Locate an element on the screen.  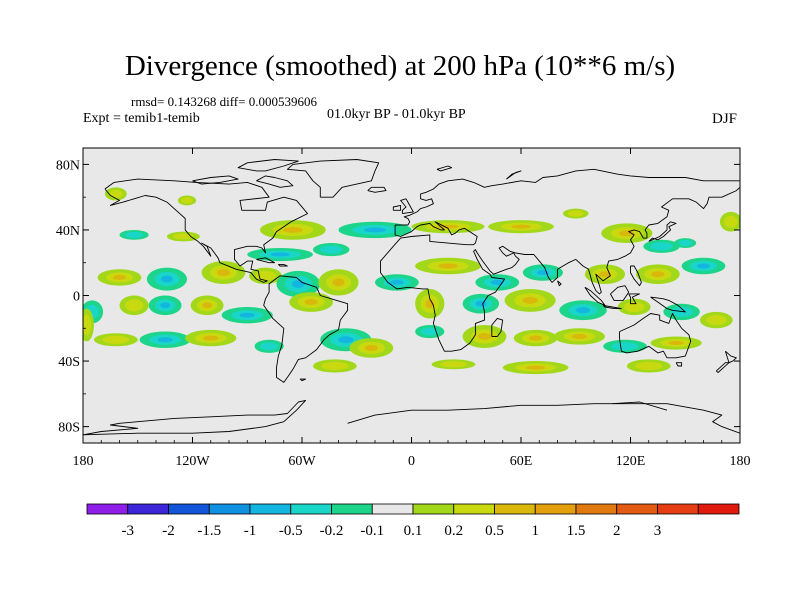
stats-label: rmsd= 0.143268 diff= 0.000539606 is located at coordinates (224, 101).